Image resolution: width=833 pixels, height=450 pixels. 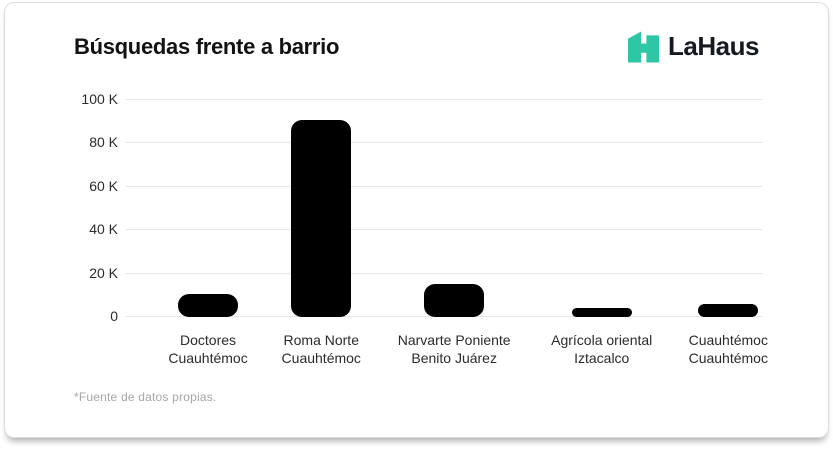 I want to click on x-category-label: Narvarte Poniente Benito Juárez, so click(x=454, y=349).